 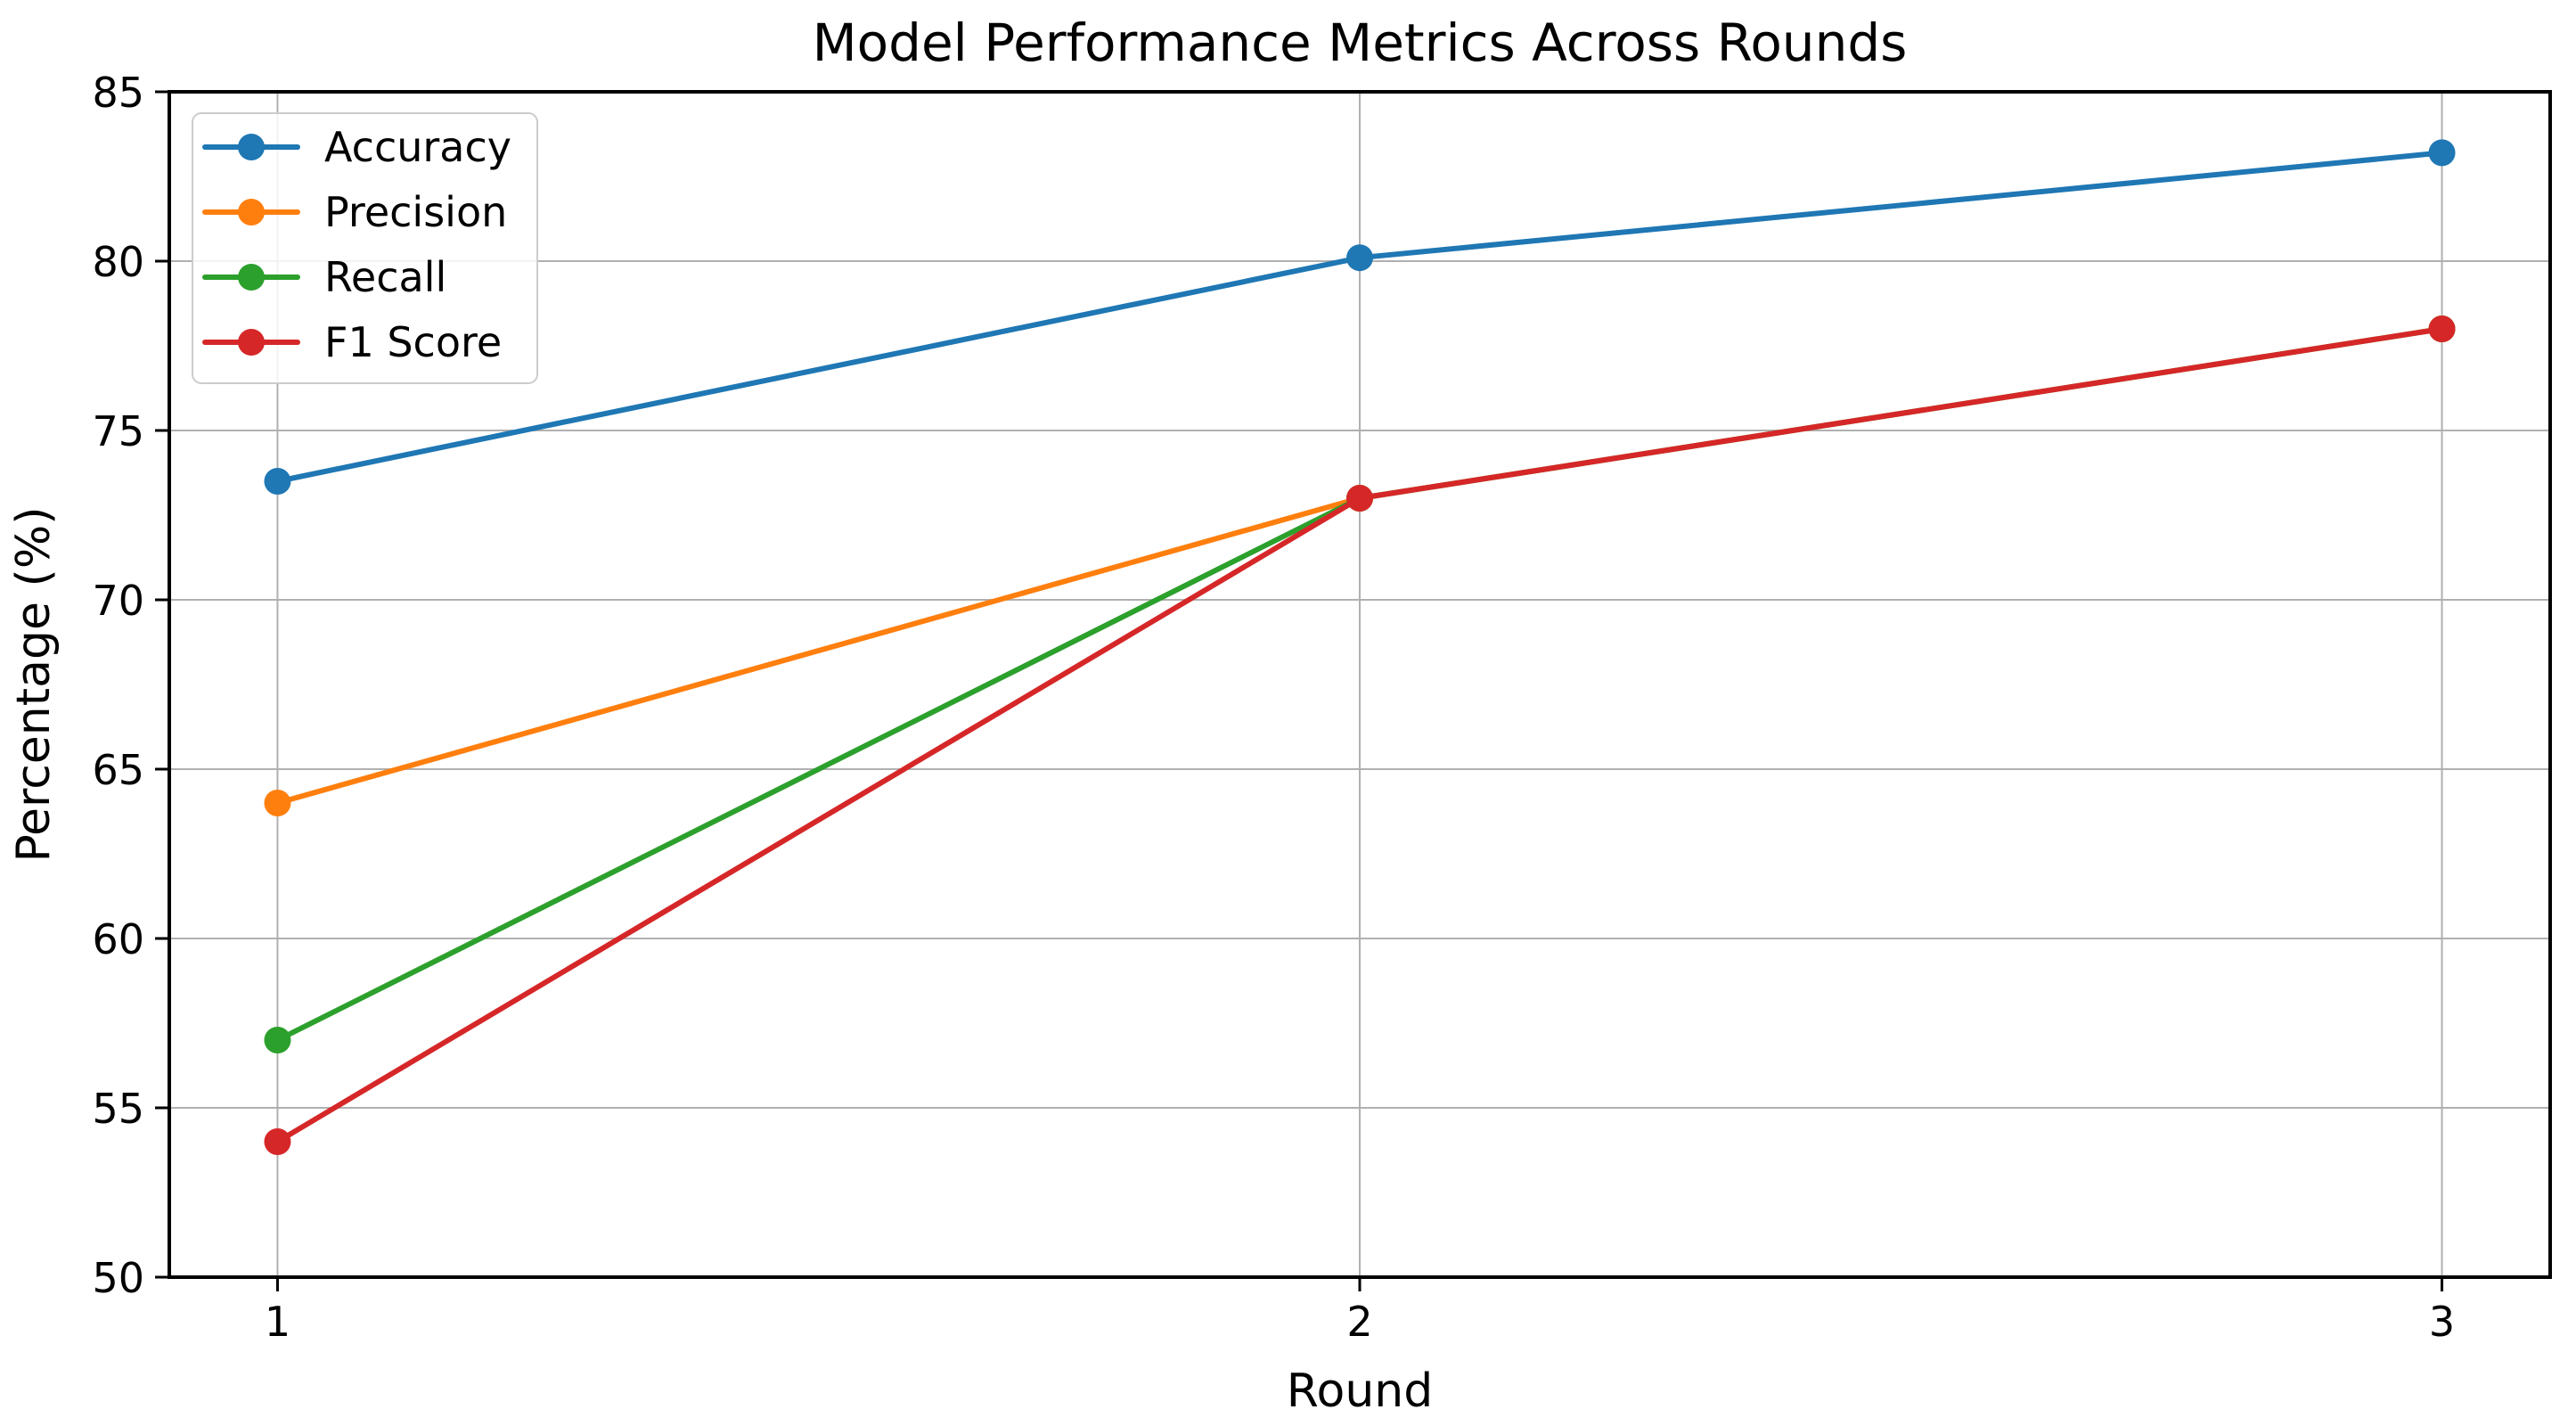 What do you see at coordinates (251, 277) in the screenshot?
I see `legend-marker-recall` at bounding box center [251, 277].